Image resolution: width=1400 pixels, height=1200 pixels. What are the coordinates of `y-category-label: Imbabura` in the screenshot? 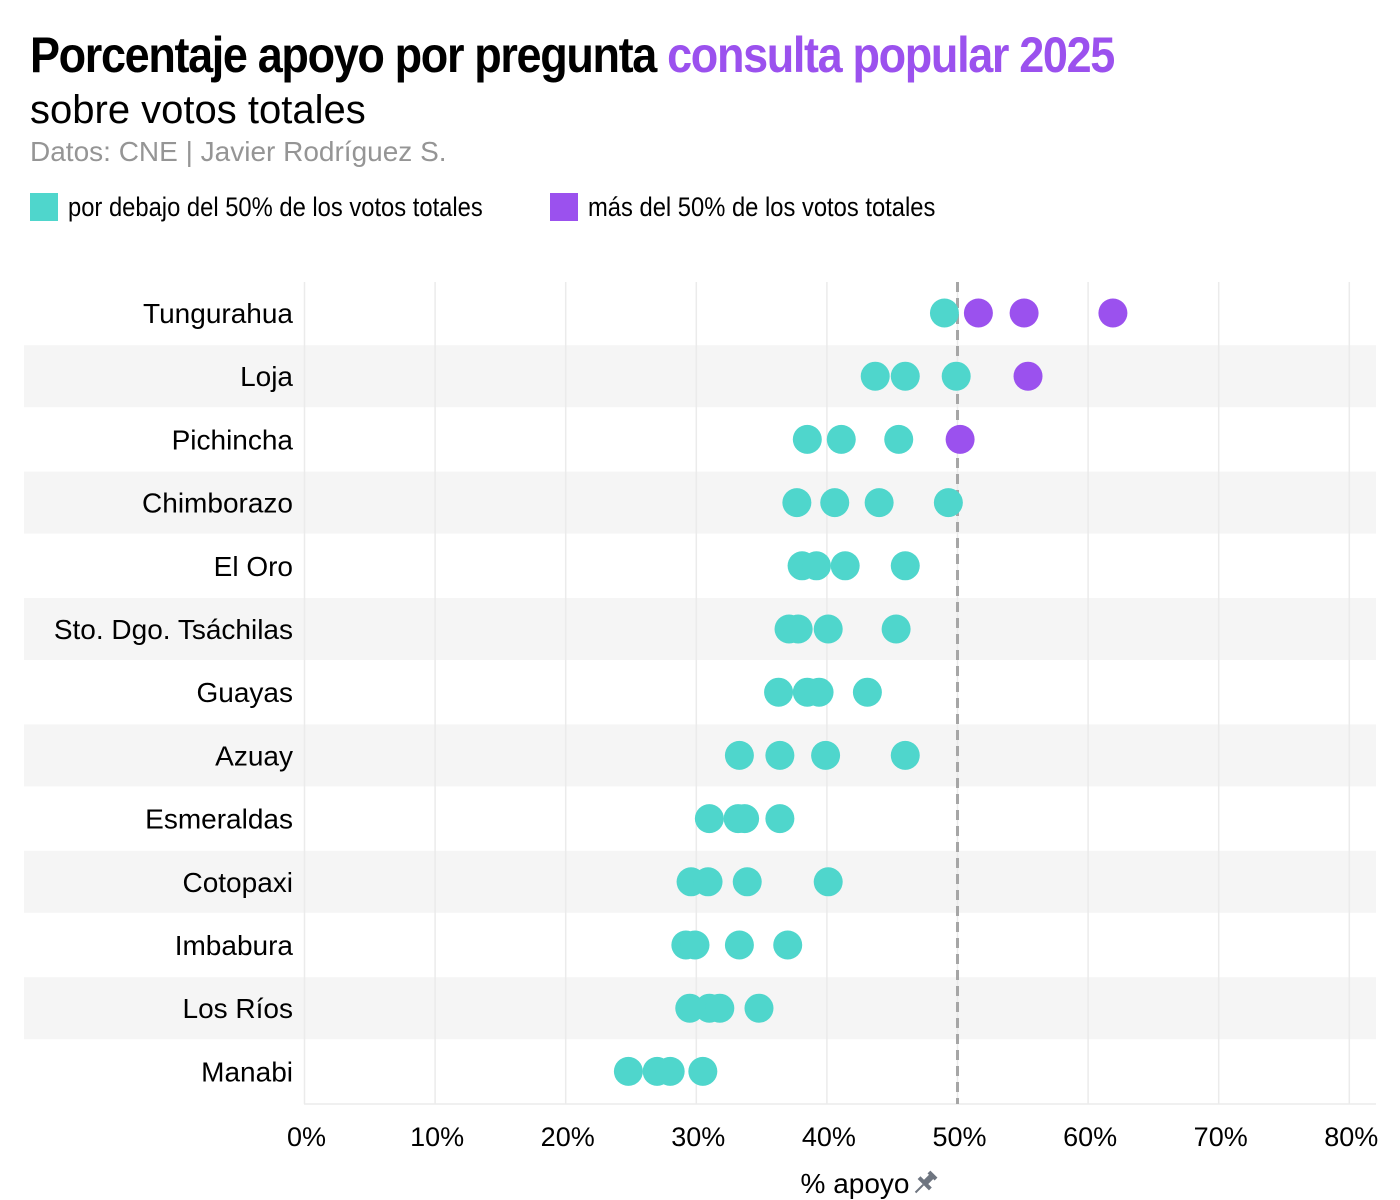 It's located at (234, 945).